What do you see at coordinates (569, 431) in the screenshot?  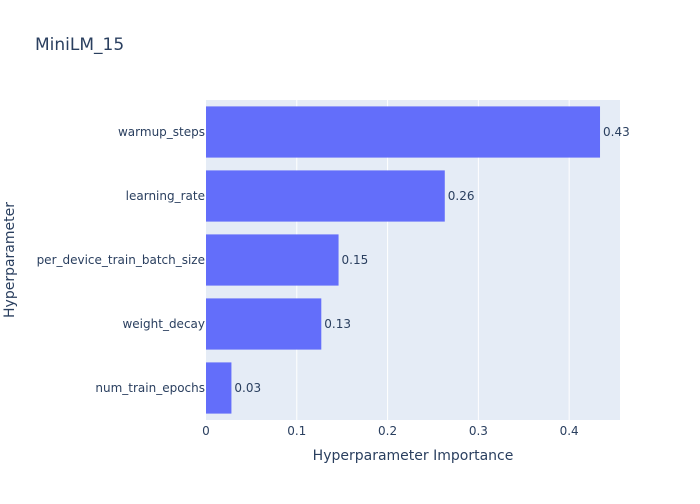 I see `x-tick-label: 0.4` at bounding box center [569, 431].